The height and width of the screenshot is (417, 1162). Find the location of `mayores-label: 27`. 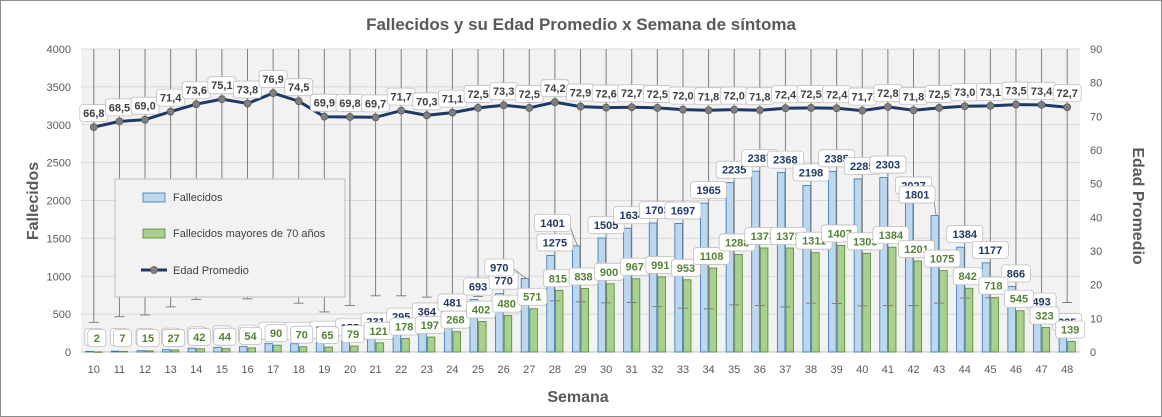

mayores-label: 27 is located at coordinates (174, 339).